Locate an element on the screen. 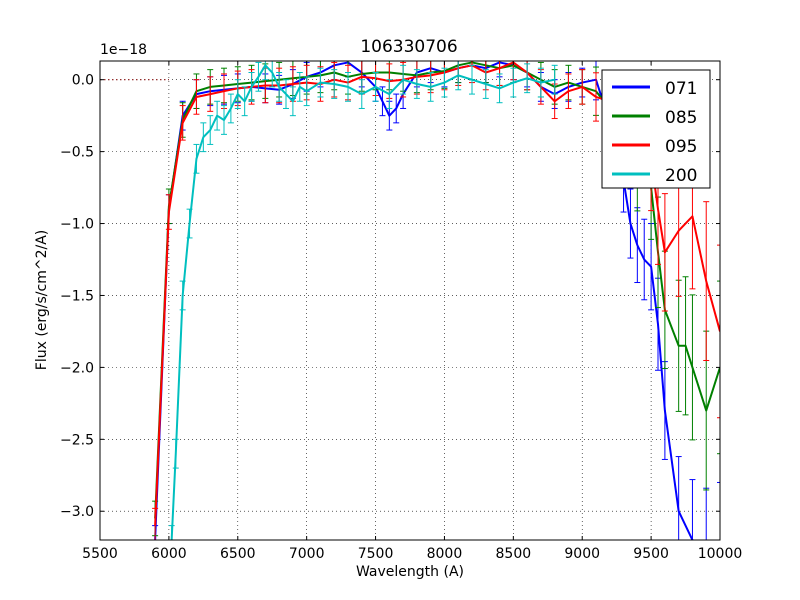  x-tick-label: 7500 is located at coordinates (376, 554).